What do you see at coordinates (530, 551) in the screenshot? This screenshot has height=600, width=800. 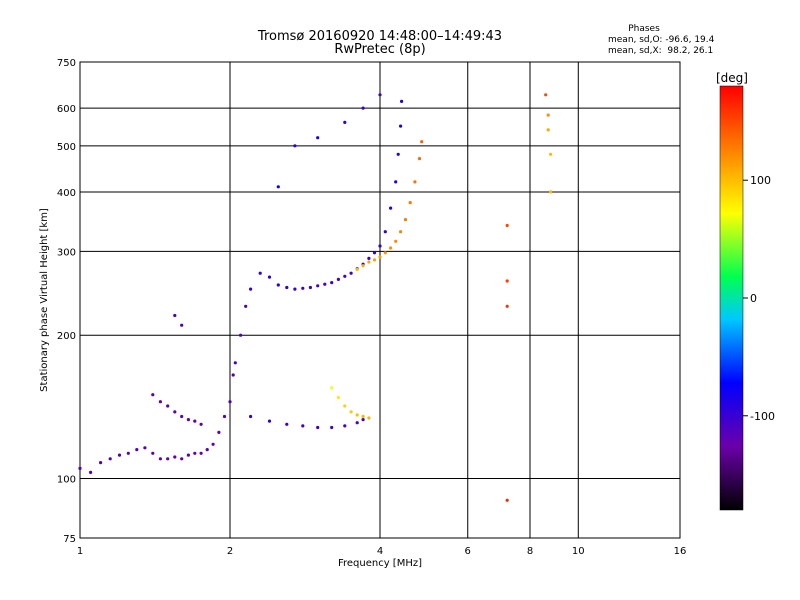 I see `x-tick-label: 8` at bounding box center [530, 551].